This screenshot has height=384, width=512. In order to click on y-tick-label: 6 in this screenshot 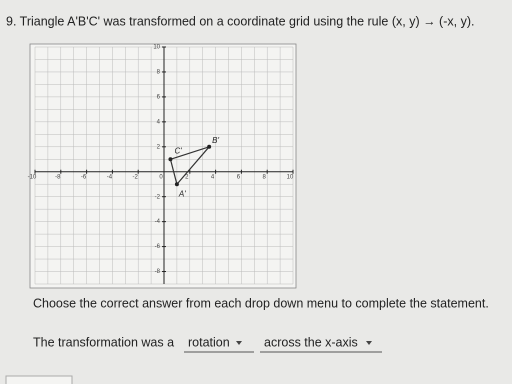, I will do `click(159, 97)`.